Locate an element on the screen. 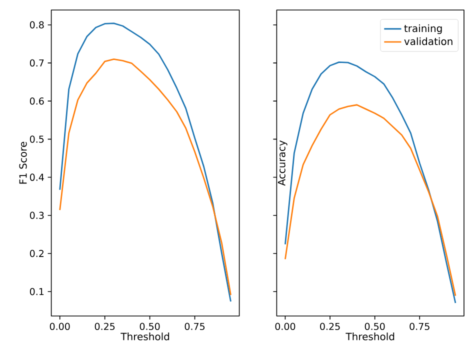  y-tick-label: 0.4 is located at coordinates (37, 177).